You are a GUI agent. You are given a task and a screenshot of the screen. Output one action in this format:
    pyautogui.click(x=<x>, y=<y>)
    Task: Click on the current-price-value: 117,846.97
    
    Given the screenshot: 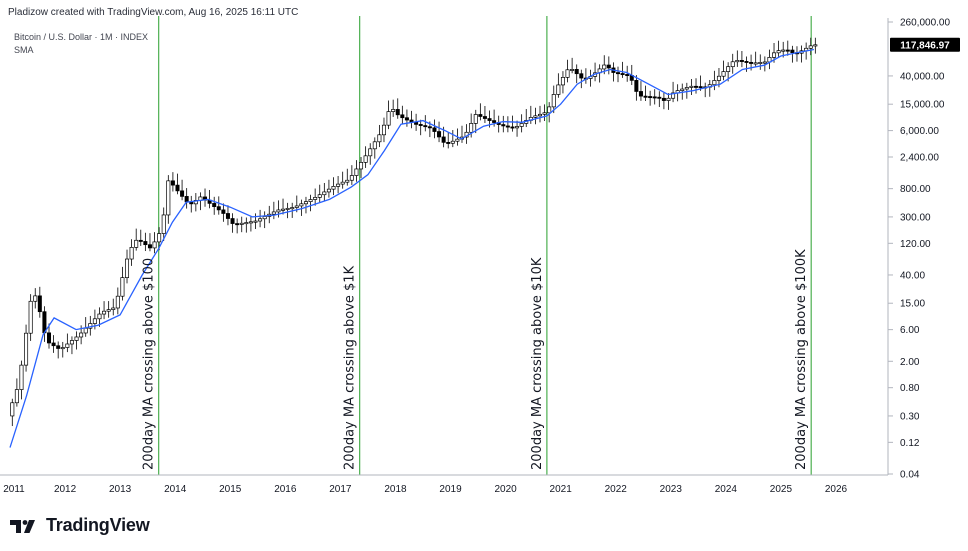 What is the action you would take?
    pyautogui.click(x=925, y=45)
    